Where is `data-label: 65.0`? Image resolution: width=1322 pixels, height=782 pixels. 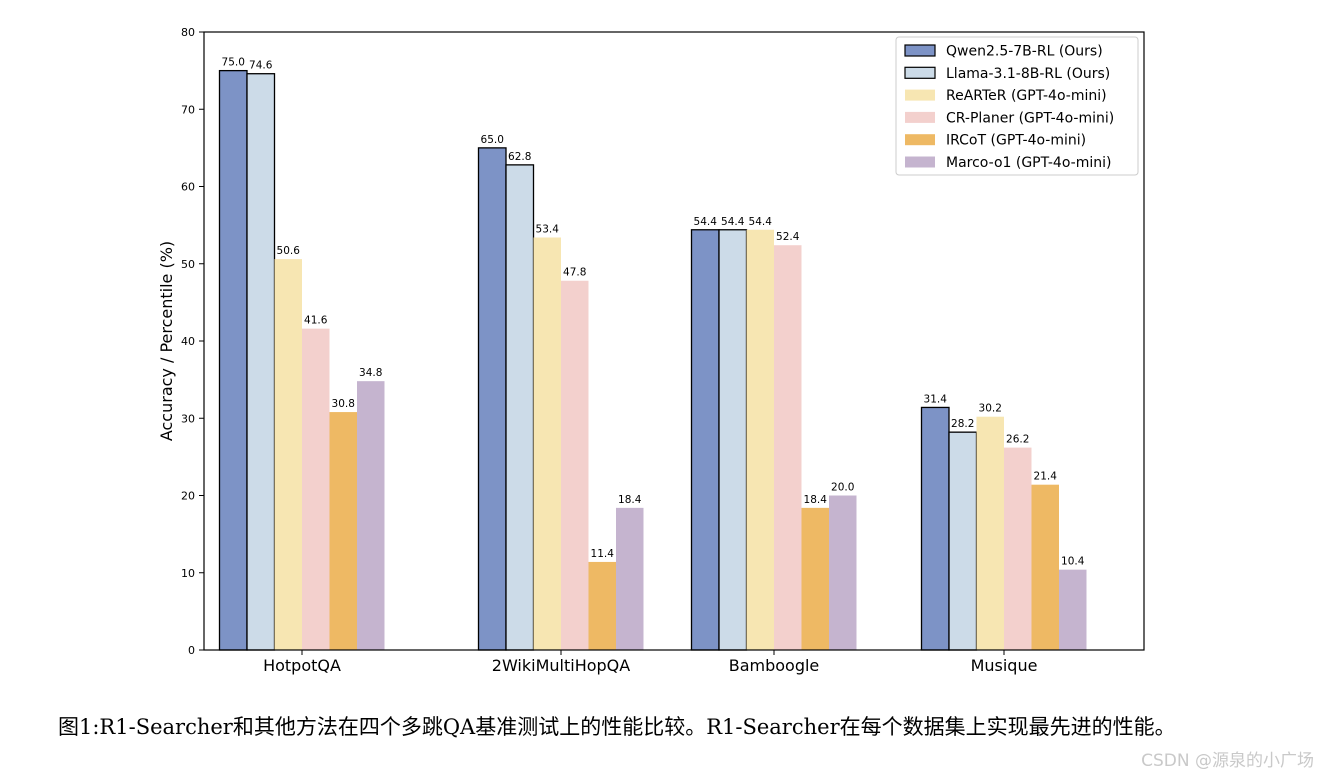 data-label: 65.0 is located at coordinates (492, 140).